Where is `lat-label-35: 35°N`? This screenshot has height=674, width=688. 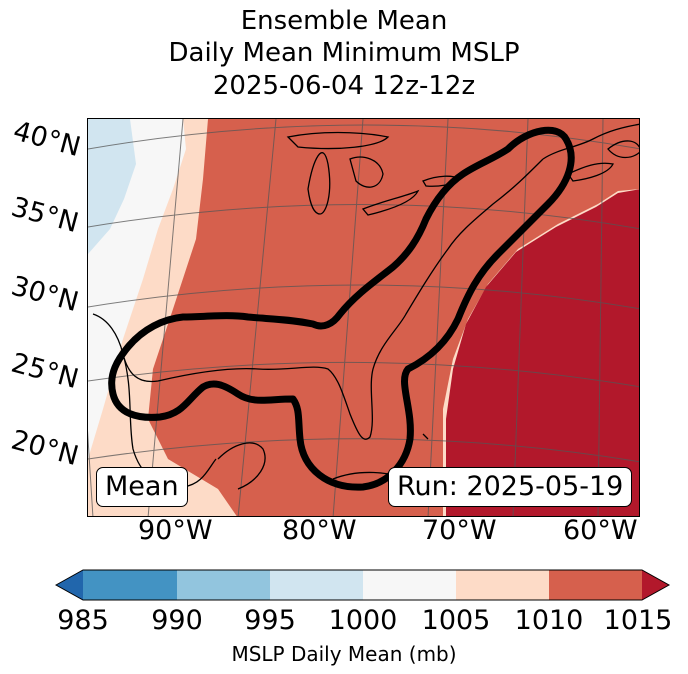 lat-label-35: 35°N is located at coordinates (44, 215).